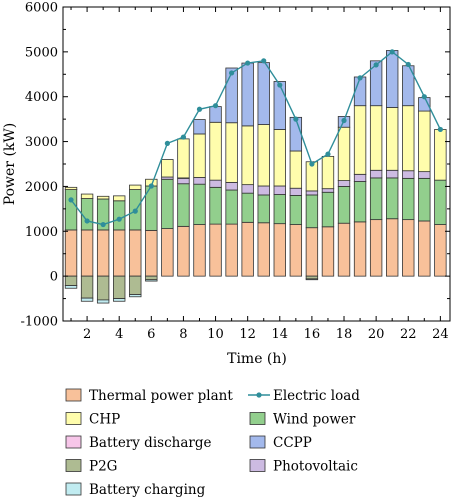 The height and width of the screenshot is (500, 456). Describe the element at coordinates (314, 420) in the screenshot. I see `legend-label: Wind power` at that location.